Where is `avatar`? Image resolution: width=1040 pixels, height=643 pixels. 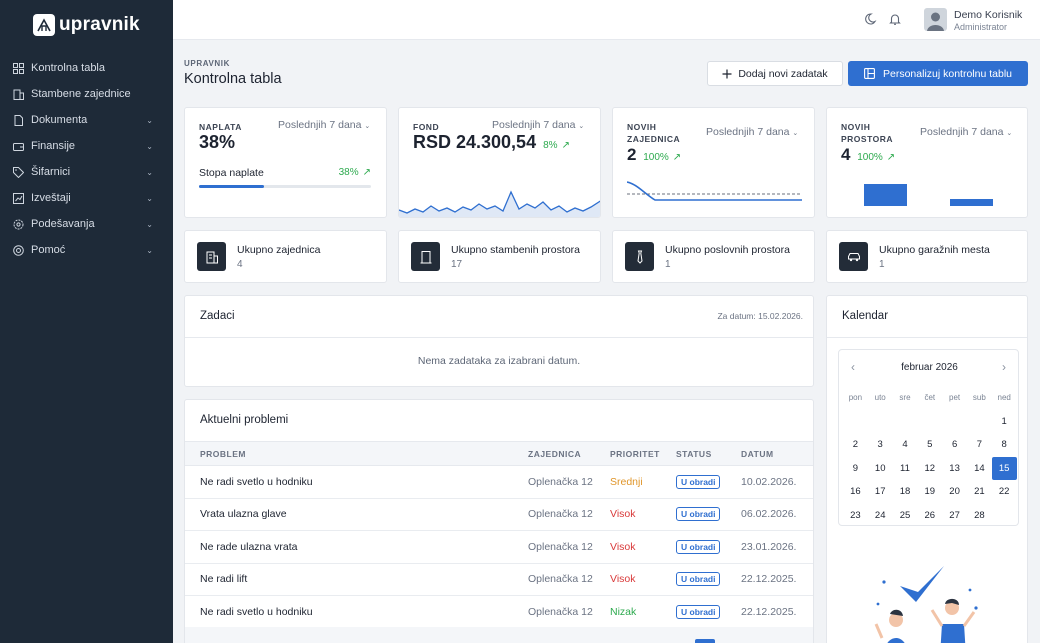
avatar is located at coordinates (935, 19).